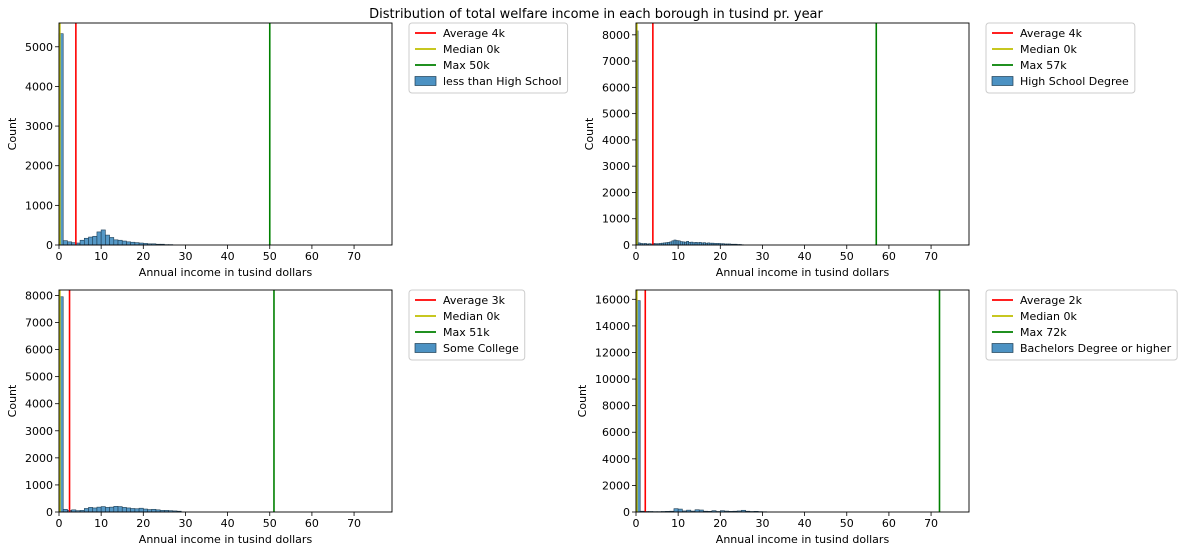 The width and height of the screenshot is (1187, 553). What do you see at coordinates (1096, 348) in the screenshot?
I see `legend-label: Bachelors Degree or higher` at bounding box center [1096, 348].